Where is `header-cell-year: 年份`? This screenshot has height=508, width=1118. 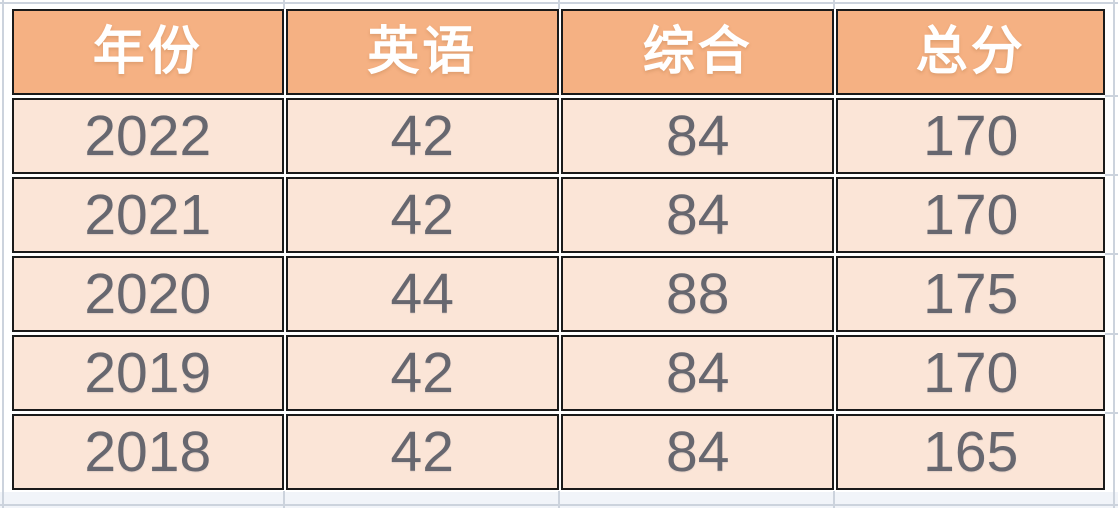 header-cell-year: 年份 is located at coordinates (148, 52).